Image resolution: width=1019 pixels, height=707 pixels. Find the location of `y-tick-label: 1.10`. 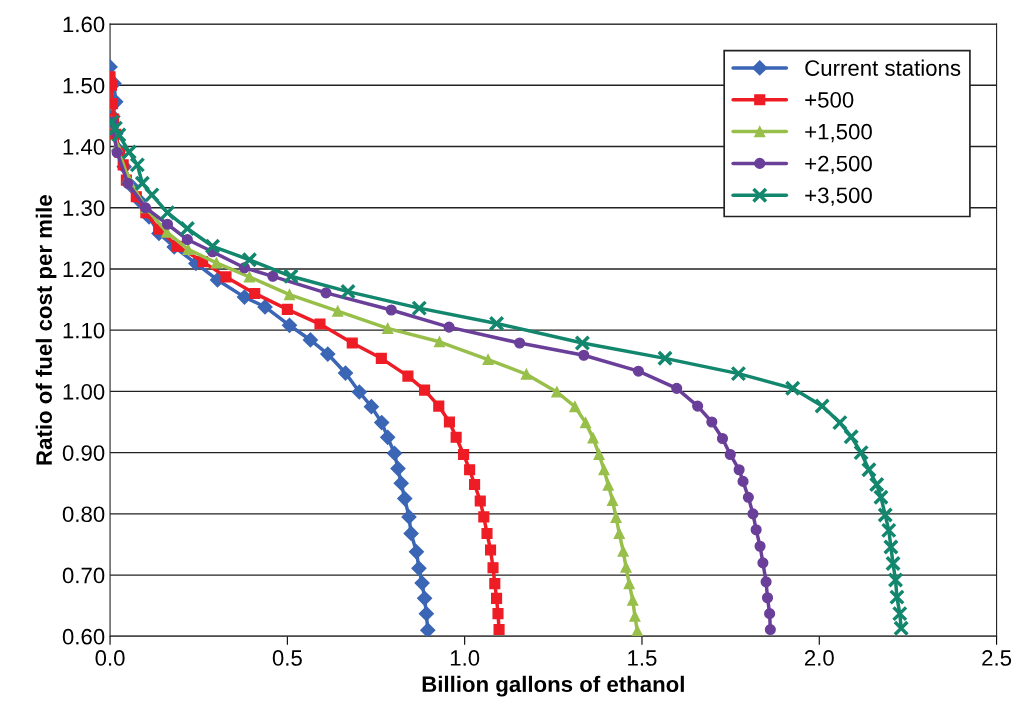

y-tick-label: 1.10 is located at coordinates (84, 330).